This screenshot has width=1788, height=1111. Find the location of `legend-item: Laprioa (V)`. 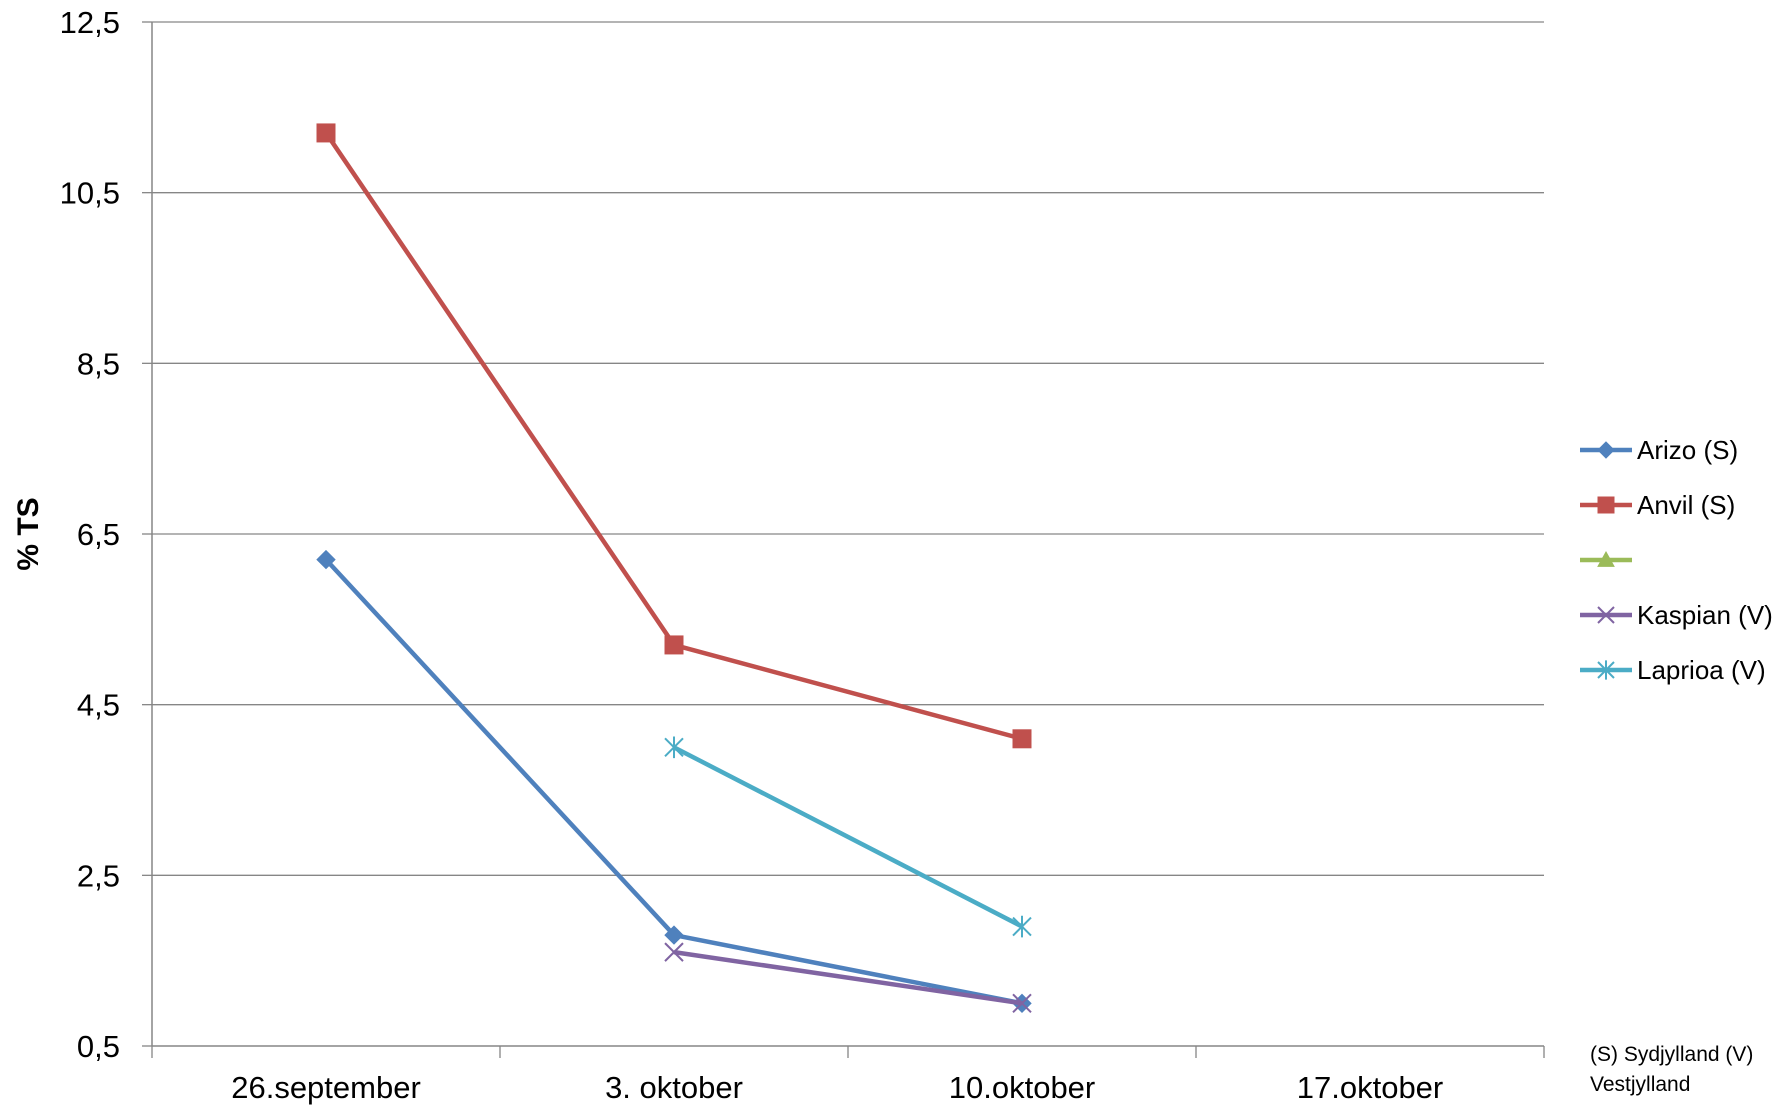

legend-item: Laprioa (V) is located at coordinates (1673, 670).